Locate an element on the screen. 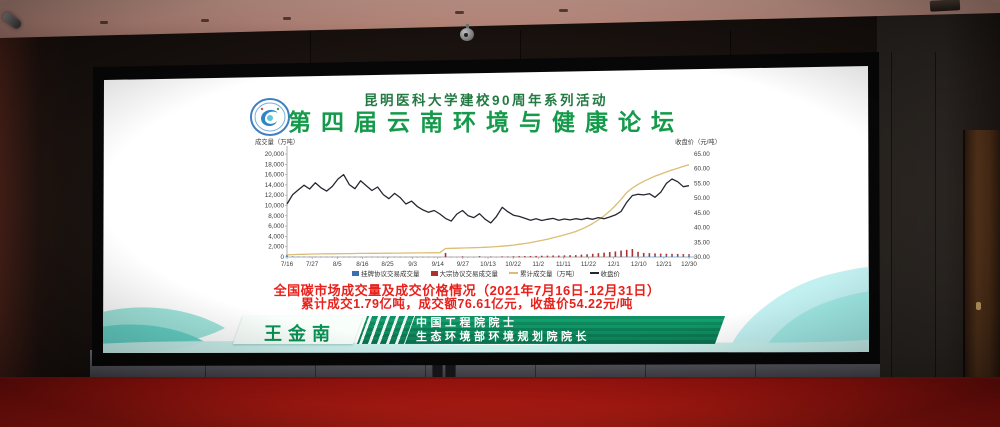  legend-label: 收盘价 is located at coordinates (610, 274).